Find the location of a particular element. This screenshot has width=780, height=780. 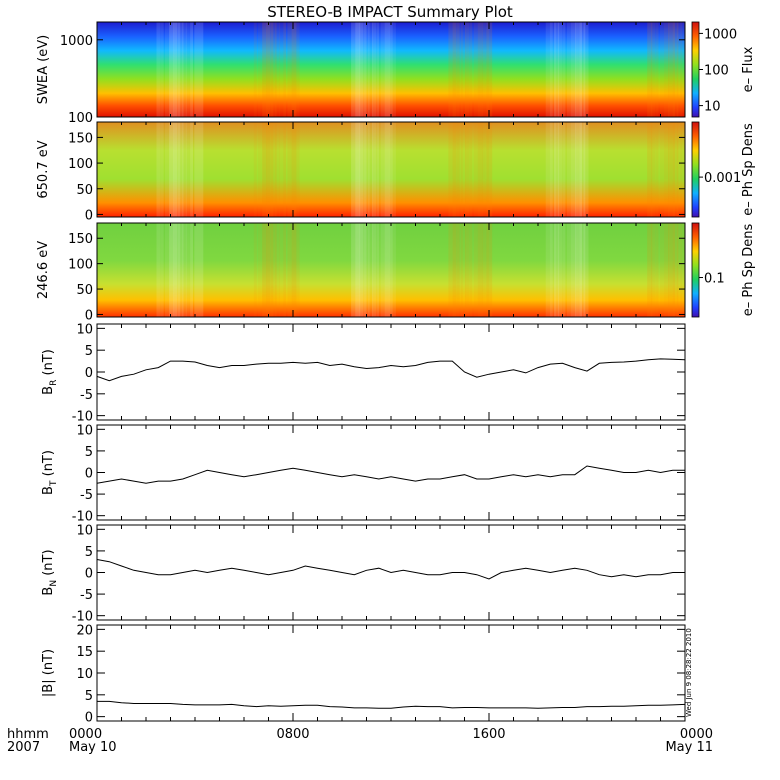

y-axis-label: 650.7 eV is located at coordinates (43, 169).